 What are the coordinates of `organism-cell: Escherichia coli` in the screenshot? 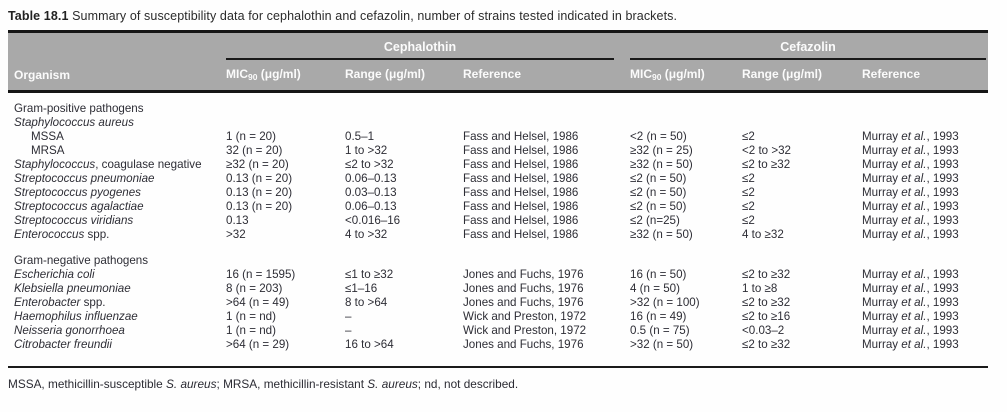 It's located at (54, 274).